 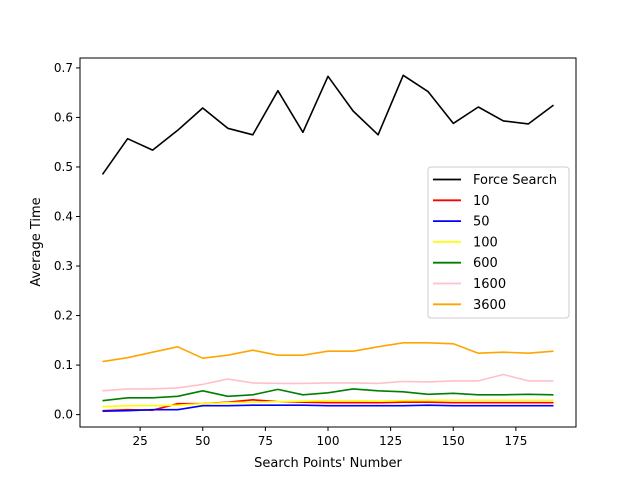 What do you see at coordinates (489, 284) in the screenshot?
I see `legend-label: 1600` at bounding box center [489, 284].